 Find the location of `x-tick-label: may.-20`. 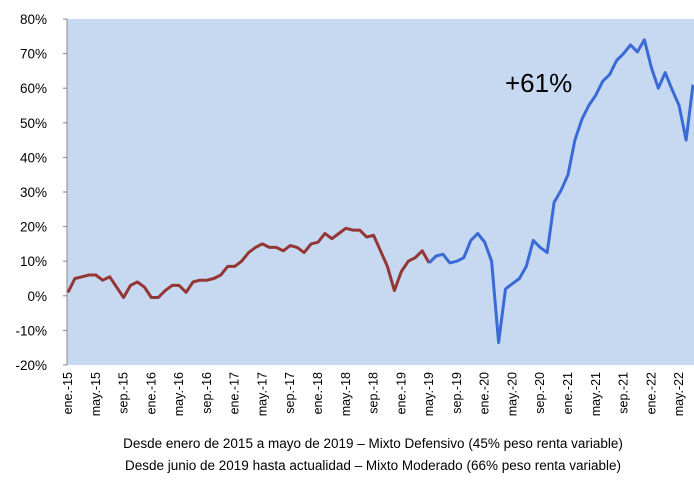

x-tick-label: may.-20 is located at coordinates (512, 394).